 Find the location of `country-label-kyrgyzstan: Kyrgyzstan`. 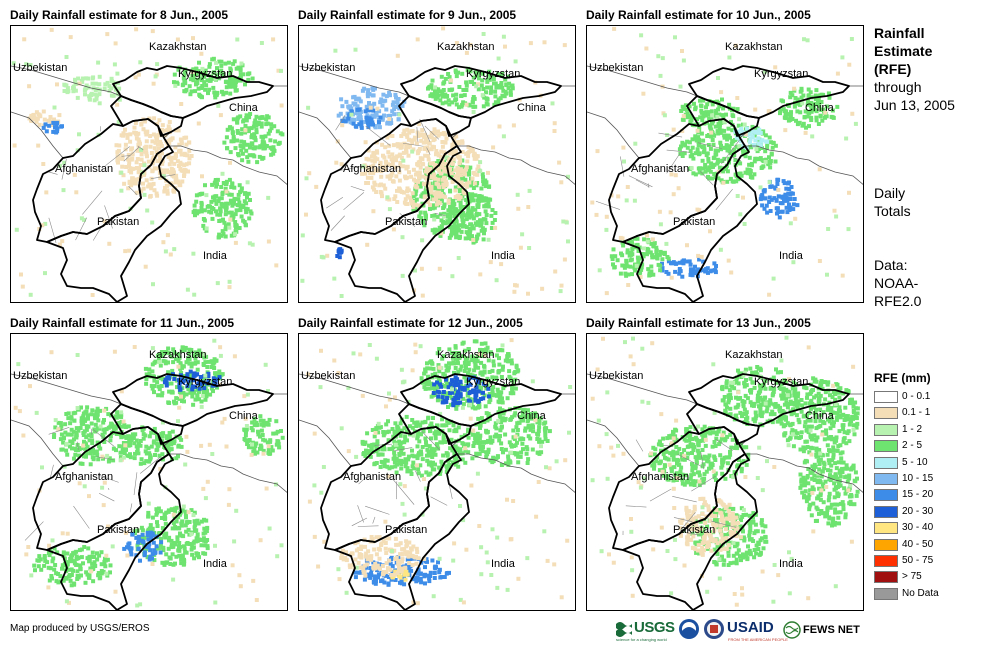

country-label-kyrgyzstan: Kyrgyzstan is located at coordinates (205, 74).